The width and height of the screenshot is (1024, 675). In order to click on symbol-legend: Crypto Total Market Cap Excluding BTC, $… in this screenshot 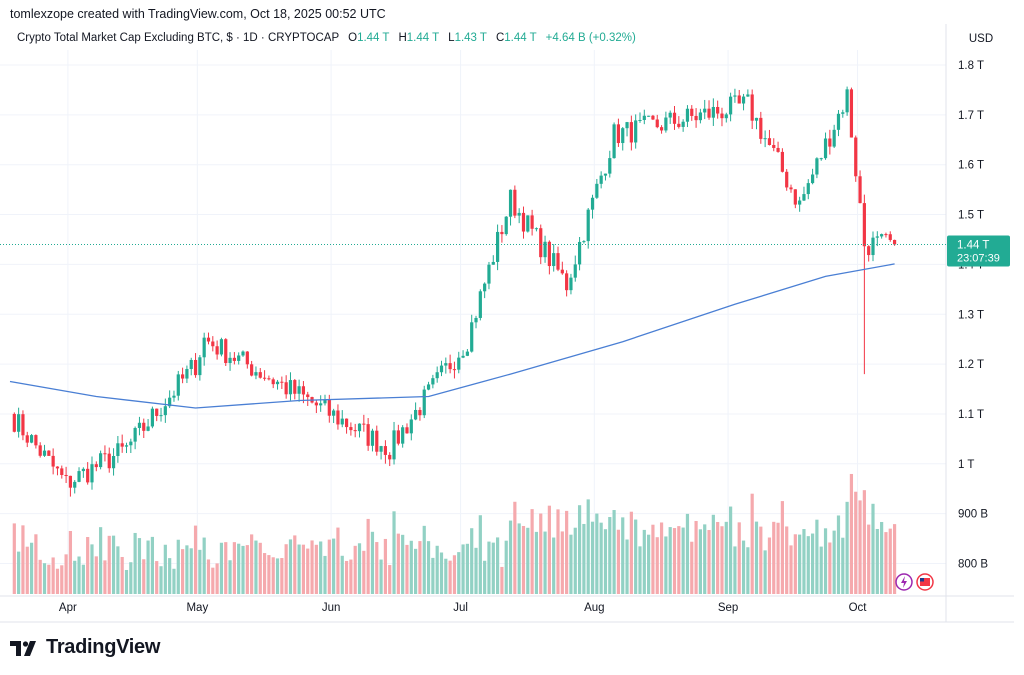, I will do `click(326, 38)`.